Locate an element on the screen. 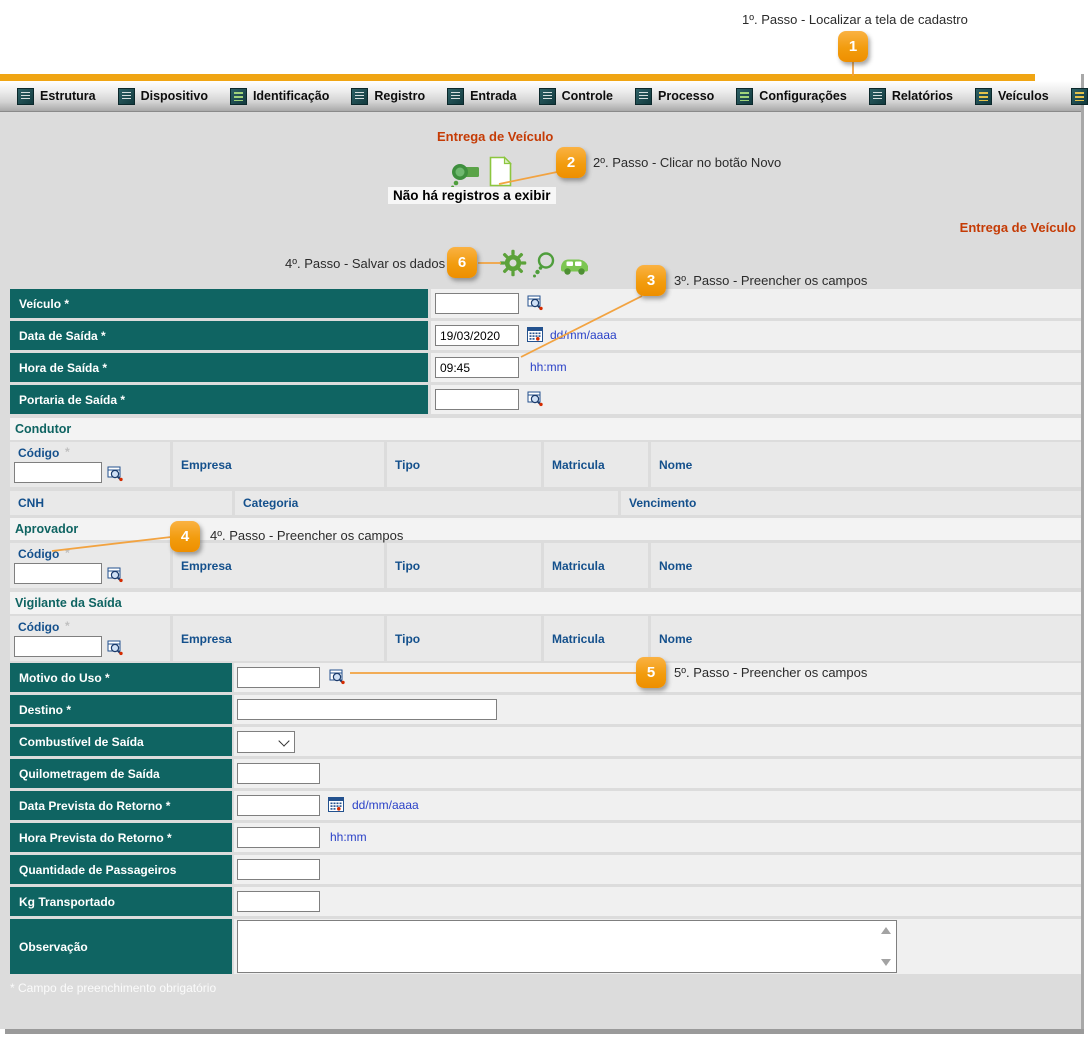  grid-search-icon is located at coordinates (468, 175).